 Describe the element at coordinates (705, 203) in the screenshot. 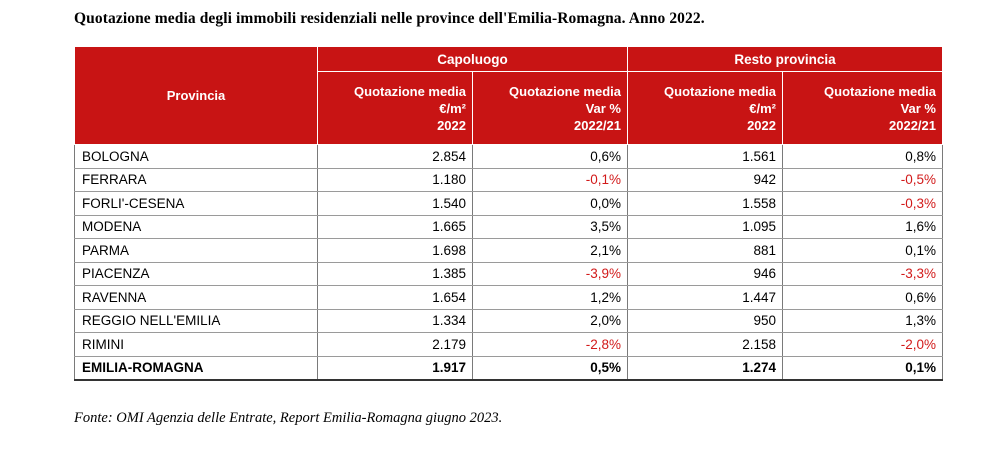

I see `rest-price-cell: 1.558` at that location.